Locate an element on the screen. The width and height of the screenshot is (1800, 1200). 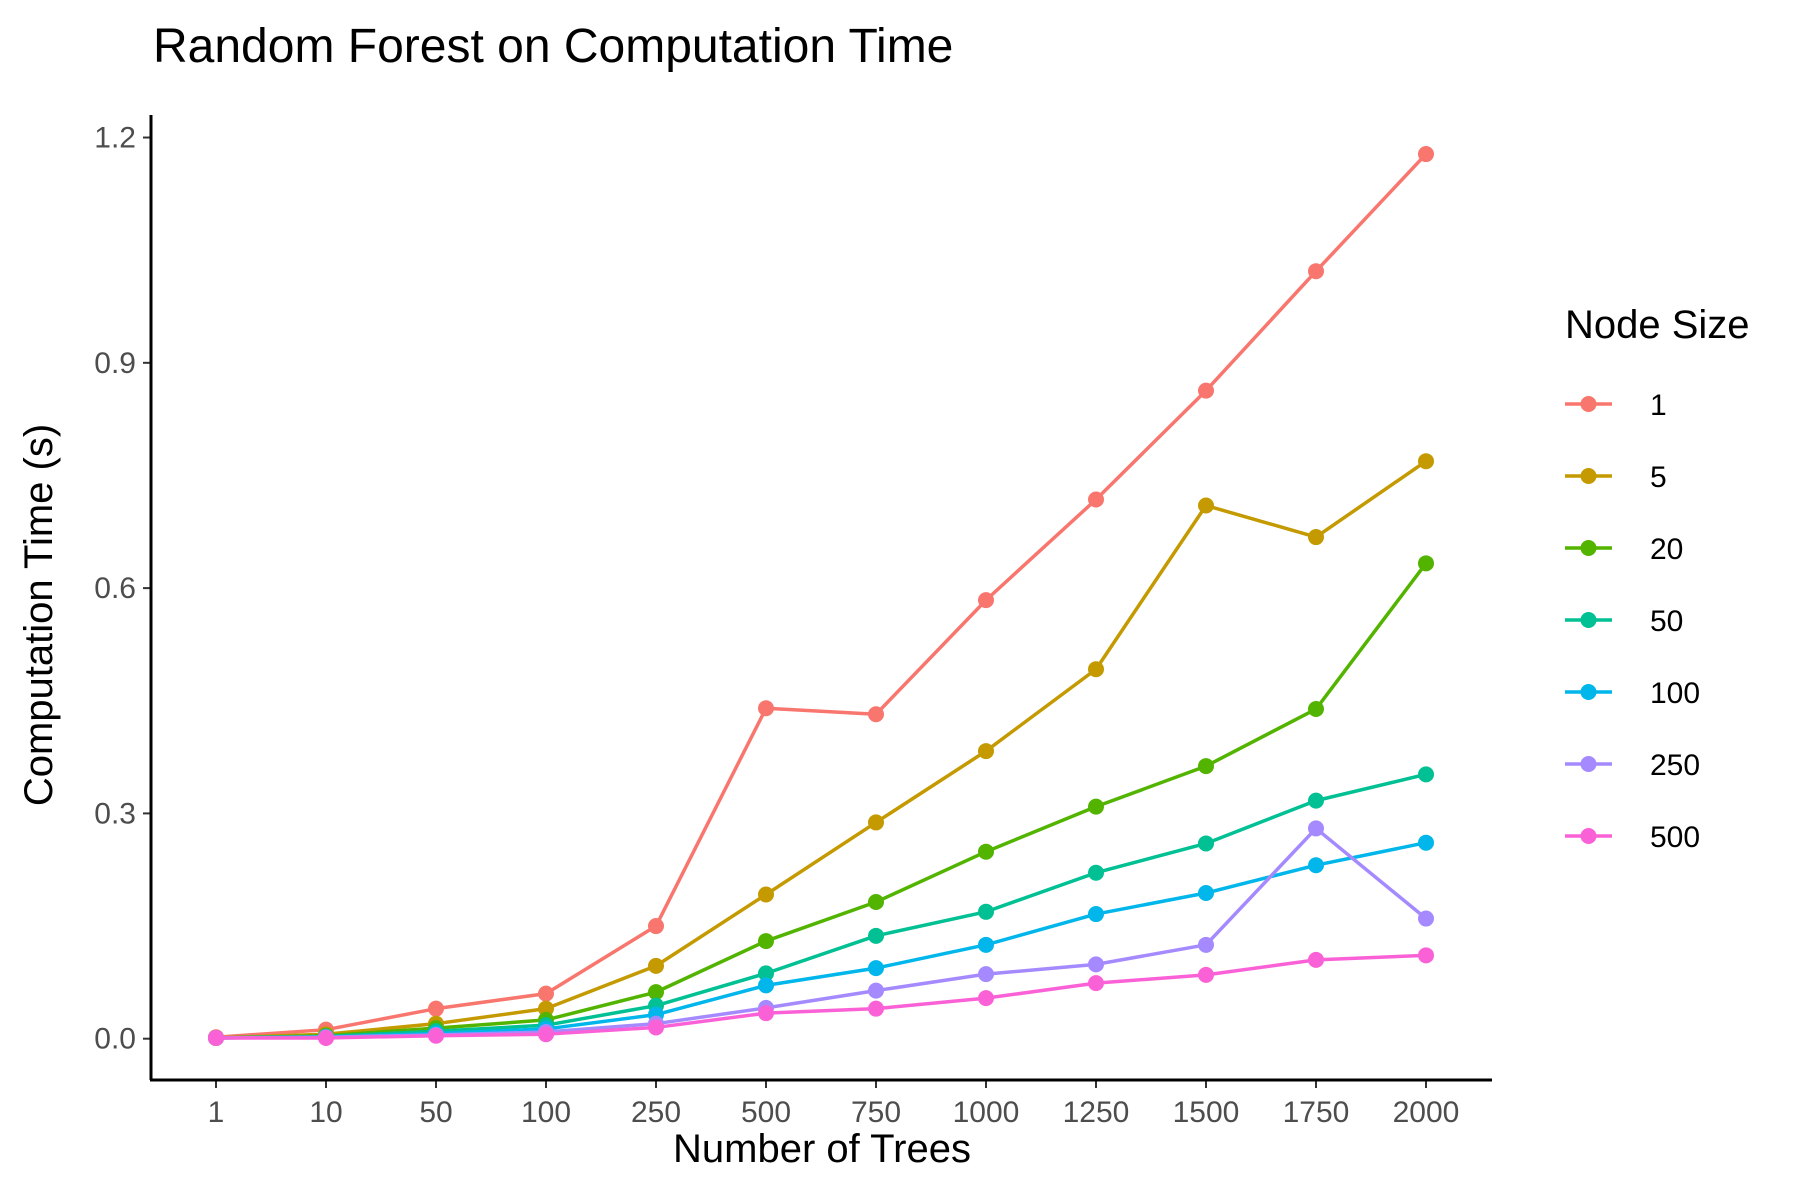
y-tick-label: 0.6 is located at coordinates (115, 588).